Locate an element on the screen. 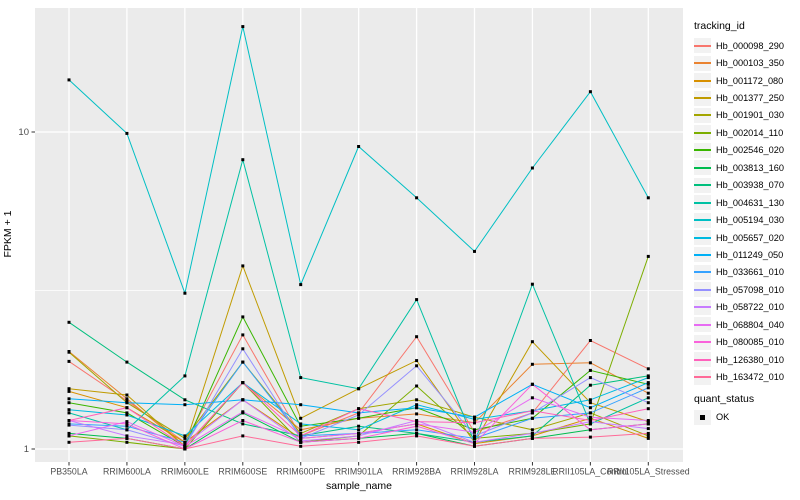 The width and height of the screenshot is (800, 500). x-tick-label: PB350LA is located at coordinates (68, 472).